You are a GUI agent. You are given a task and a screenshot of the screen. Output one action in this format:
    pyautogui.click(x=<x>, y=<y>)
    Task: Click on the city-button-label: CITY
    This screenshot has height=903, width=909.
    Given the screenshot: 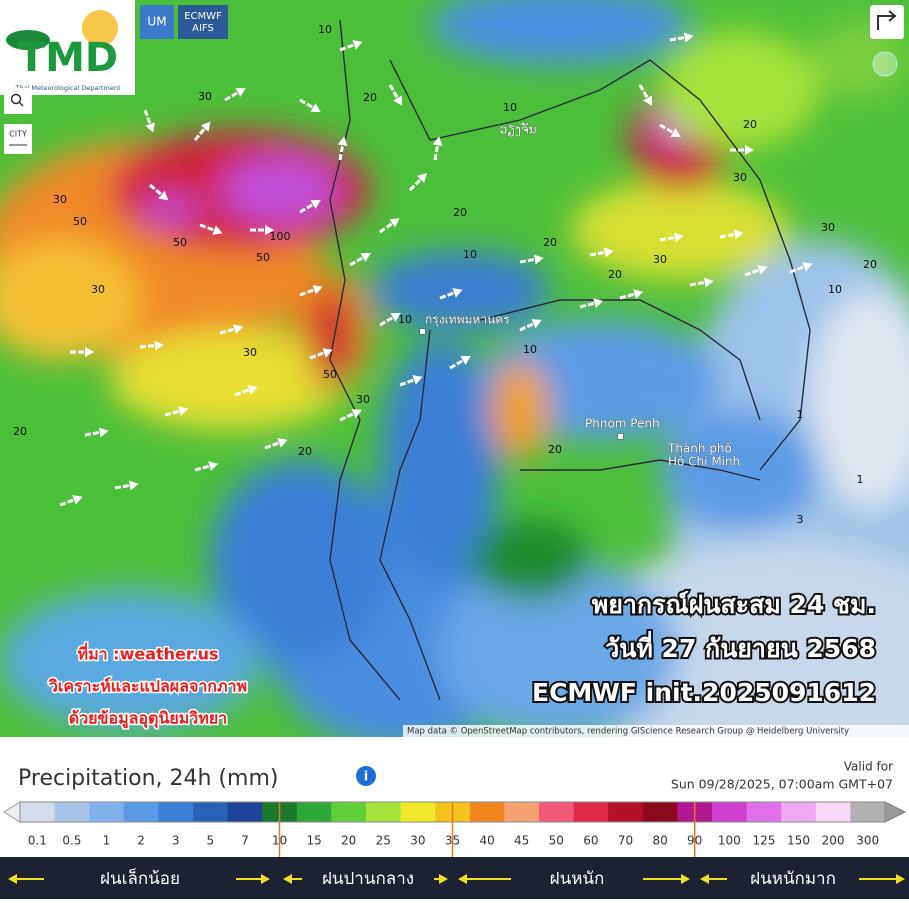 What is the action you would take?
    pyautogui.click(x=18, y=134)
    